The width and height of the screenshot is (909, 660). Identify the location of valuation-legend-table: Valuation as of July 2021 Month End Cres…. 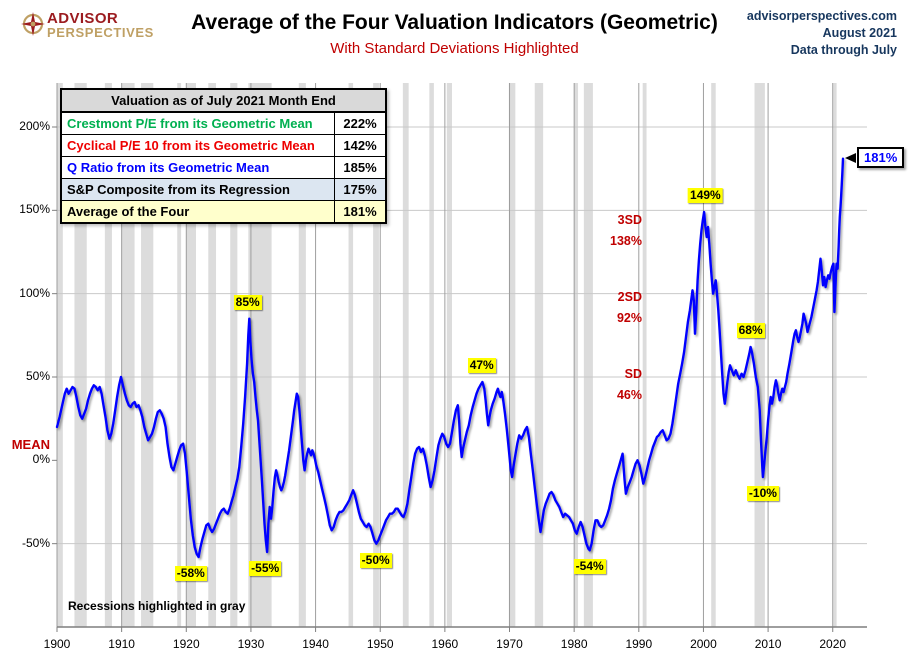
(223, 156).